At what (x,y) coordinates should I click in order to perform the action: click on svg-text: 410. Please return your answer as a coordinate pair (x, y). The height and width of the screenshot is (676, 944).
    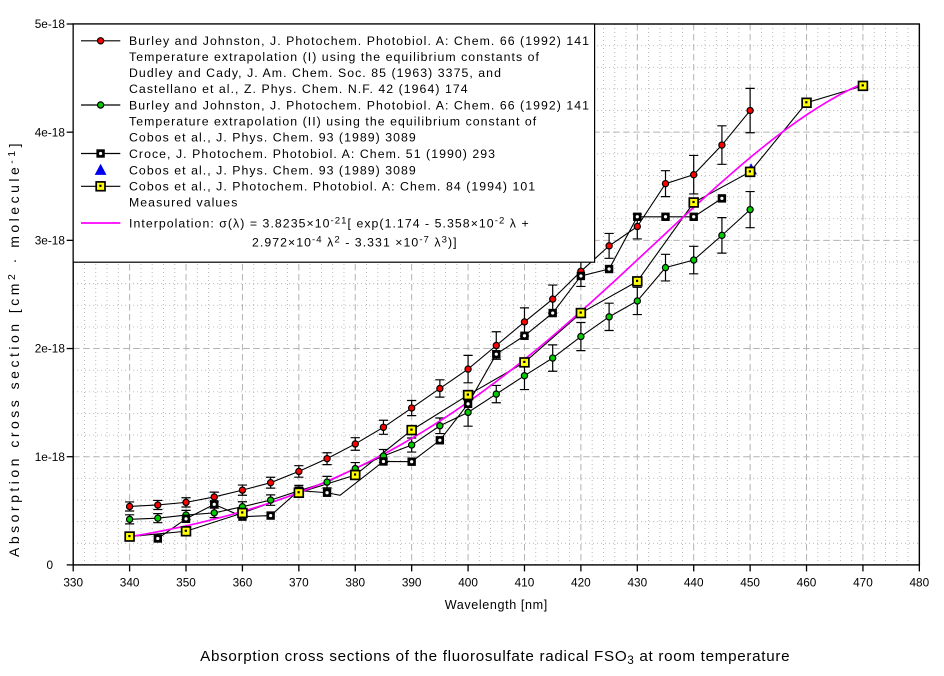
    Looking at the image, I should click on (525, 582).